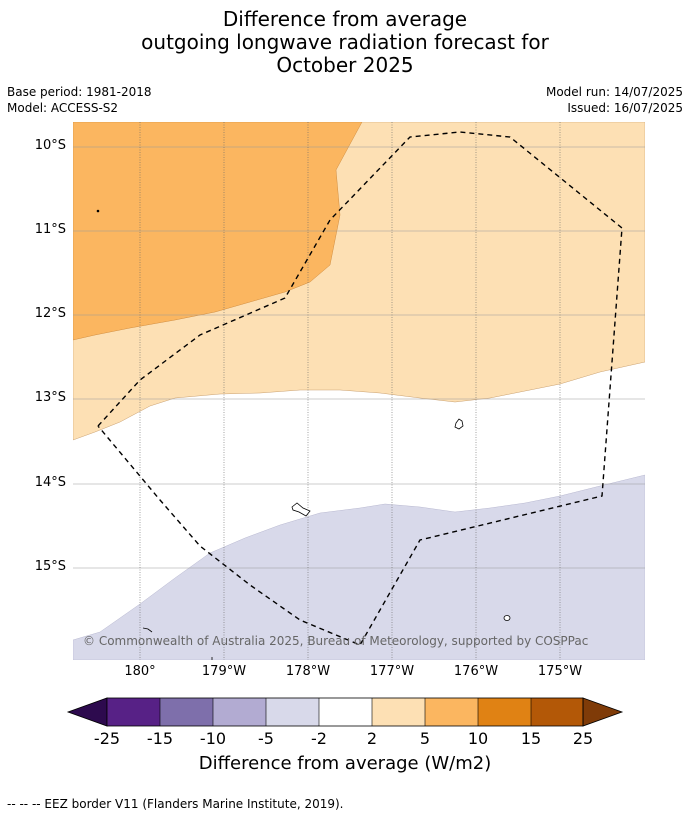 Image resolution: width=690 pixels, height=816 pixels. I want to click on lat-label-12s: 12°S, so click(50, 313).